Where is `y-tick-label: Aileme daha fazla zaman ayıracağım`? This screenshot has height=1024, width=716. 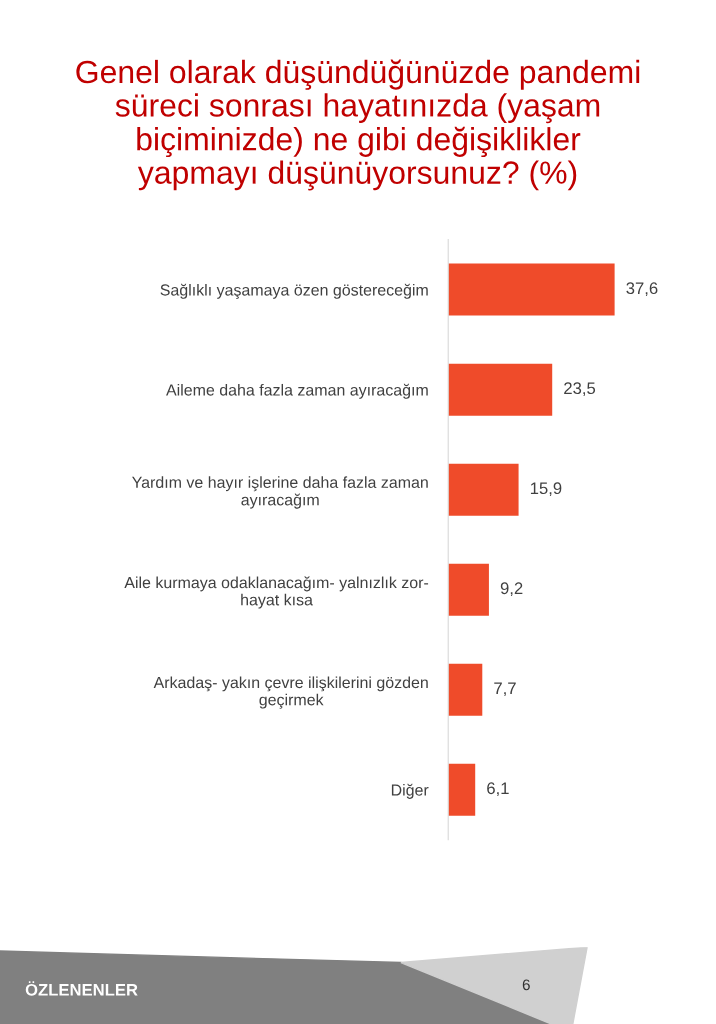 y-tick-label: Aileme daha fazla zaman ayıracağım is located at coordinates (297, 391).